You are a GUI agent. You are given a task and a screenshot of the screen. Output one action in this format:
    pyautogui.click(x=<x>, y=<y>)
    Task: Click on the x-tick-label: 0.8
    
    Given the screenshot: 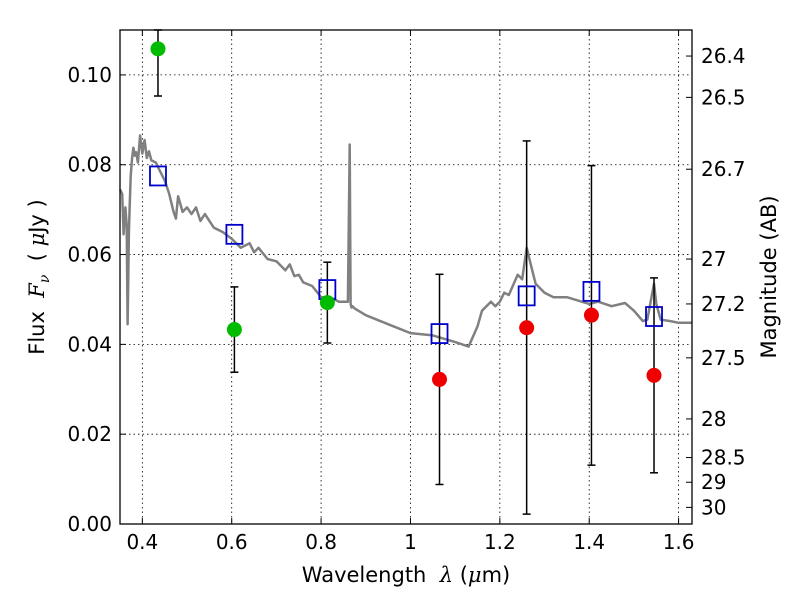 What is the action you would take?
    pyautogui.click(x=321, y=542)
    